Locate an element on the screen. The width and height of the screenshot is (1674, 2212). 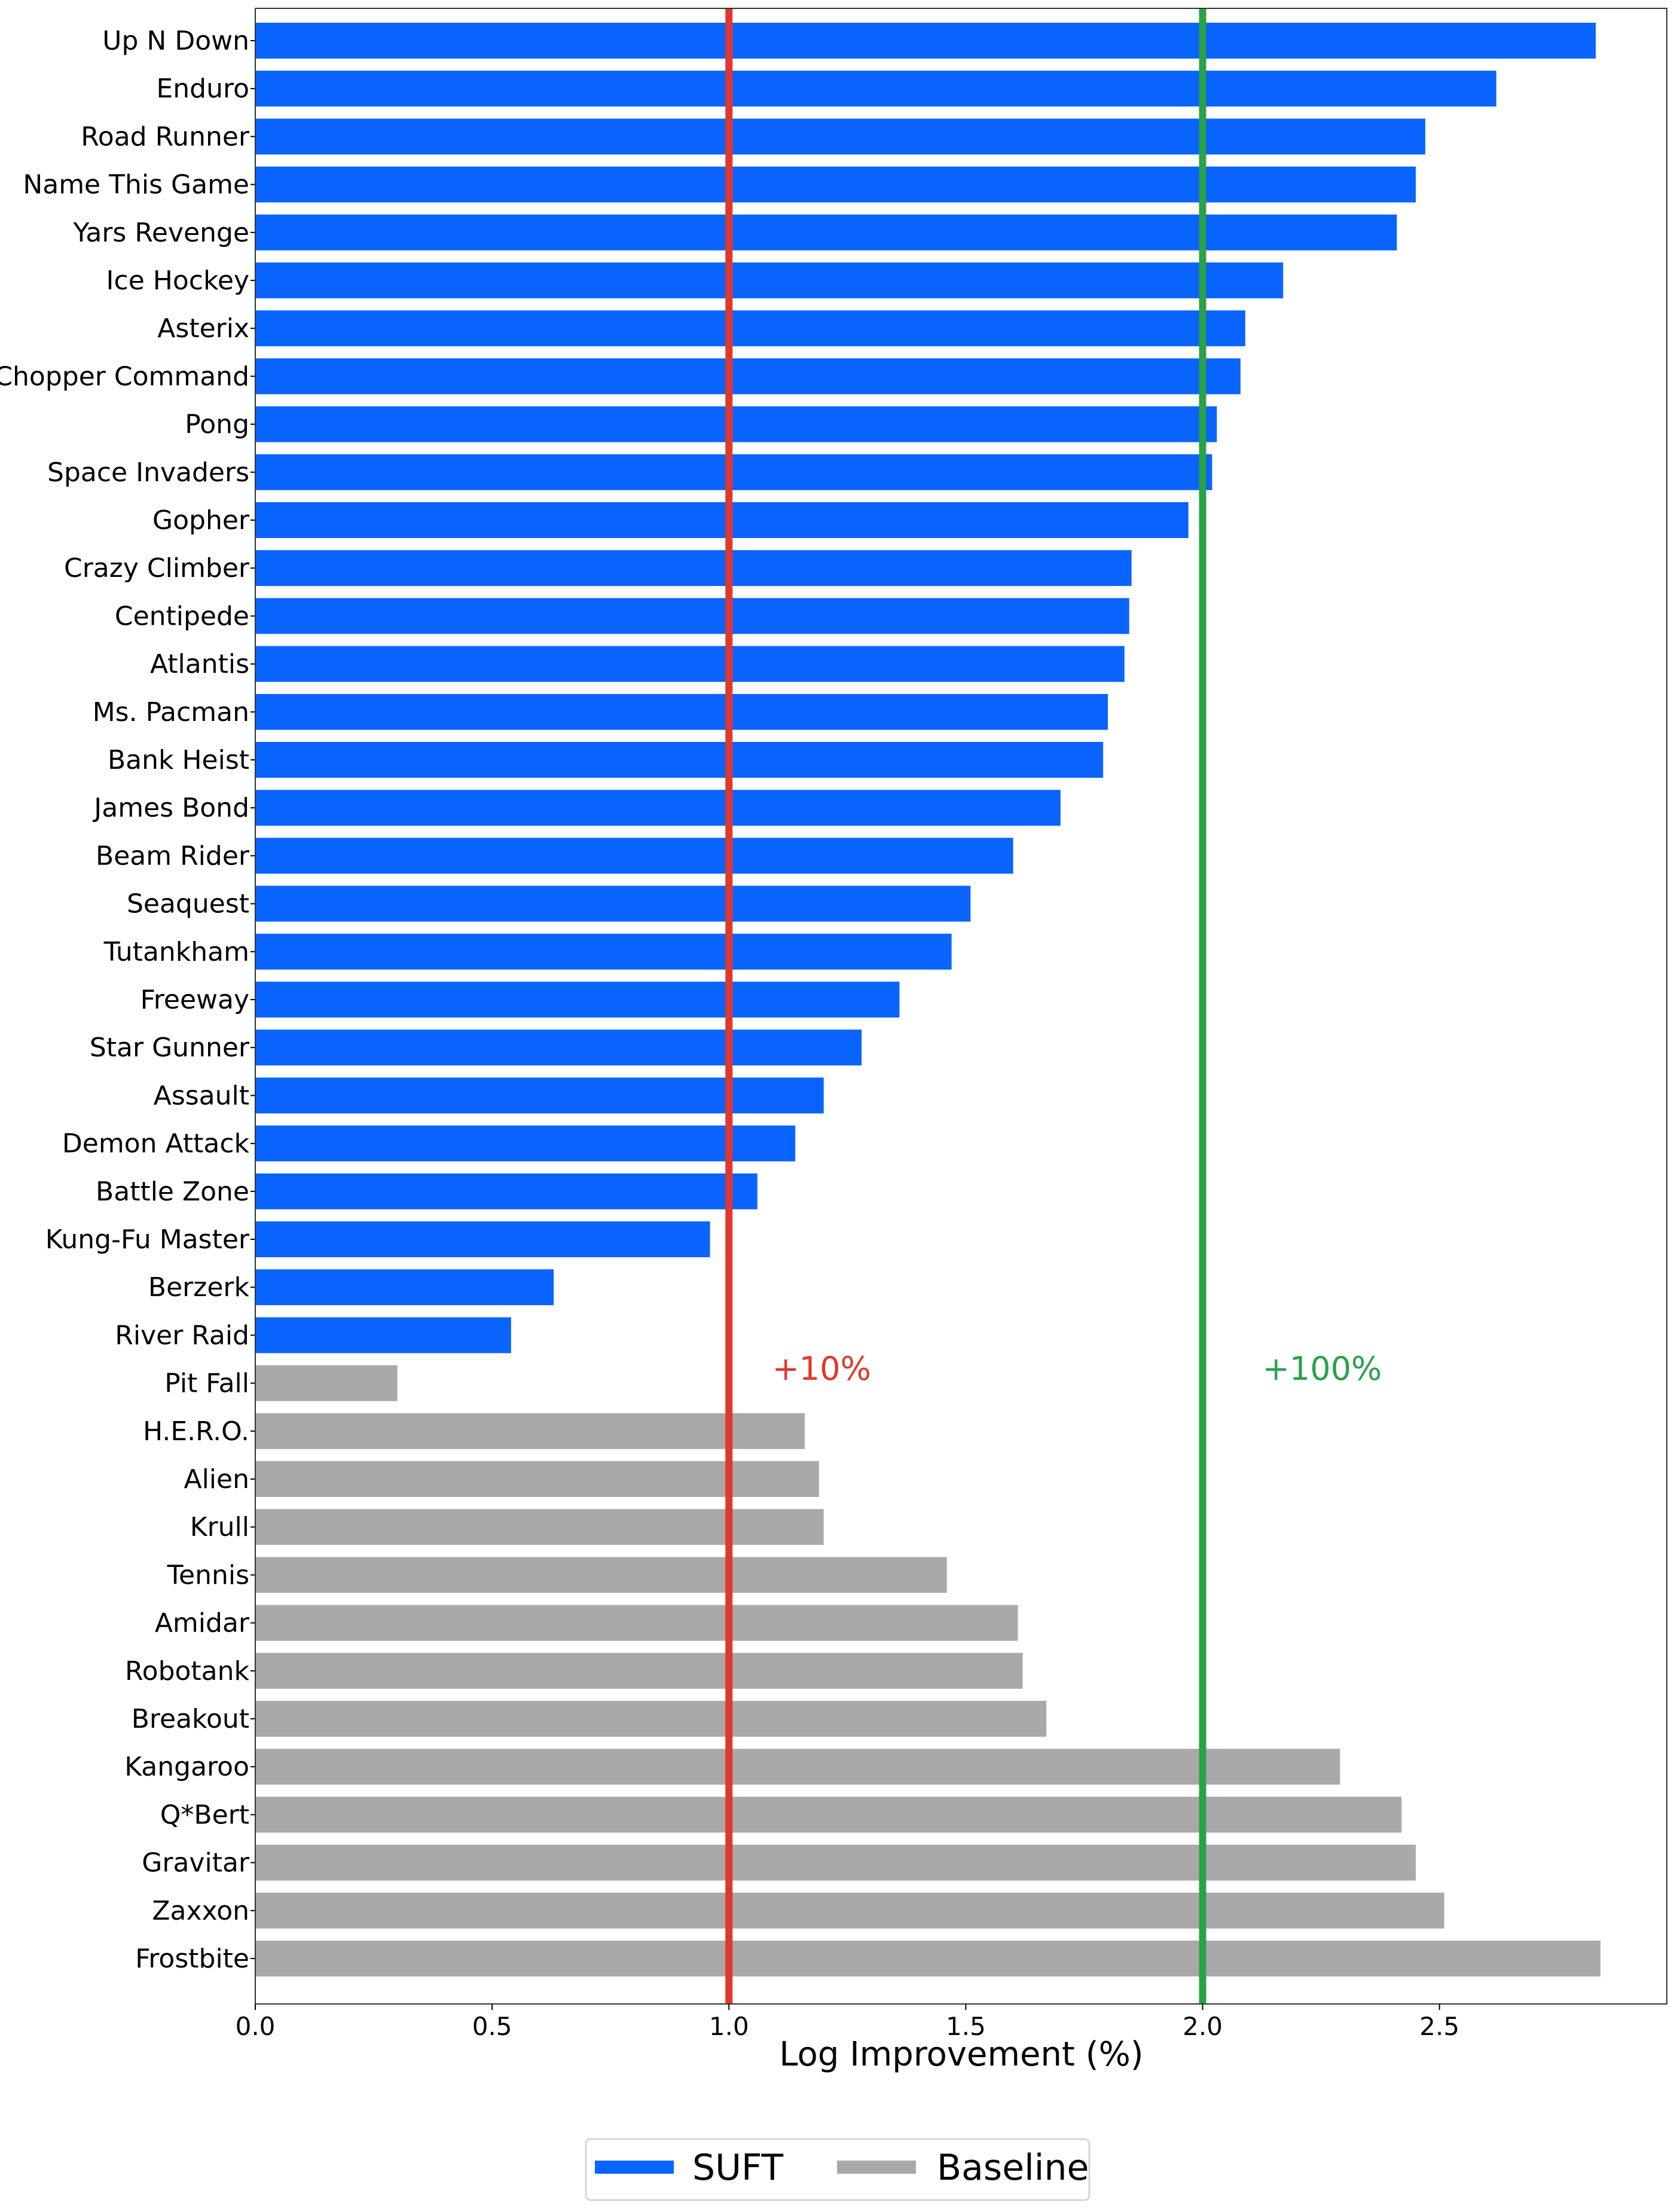
category-label-asterix: Asterix is located at coordinates (203, 328).